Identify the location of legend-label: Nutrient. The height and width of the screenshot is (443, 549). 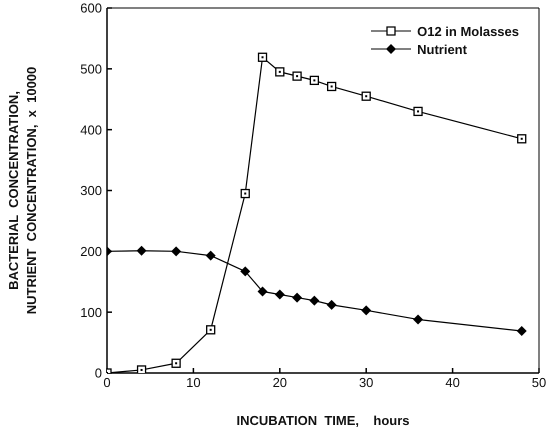
(442, 49).